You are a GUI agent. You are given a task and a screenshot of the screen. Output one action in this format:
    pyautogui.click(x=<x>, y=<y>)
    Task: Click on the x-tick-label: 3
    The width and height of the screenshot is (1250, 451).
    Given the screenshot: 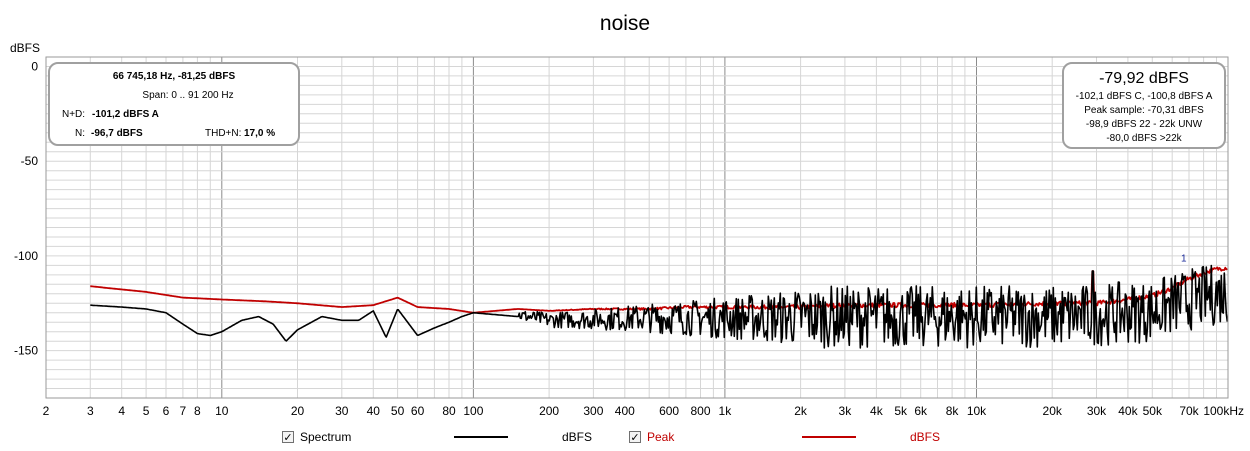 What is the action you would take?
    pyautogui.click(x=90, y=411)
    